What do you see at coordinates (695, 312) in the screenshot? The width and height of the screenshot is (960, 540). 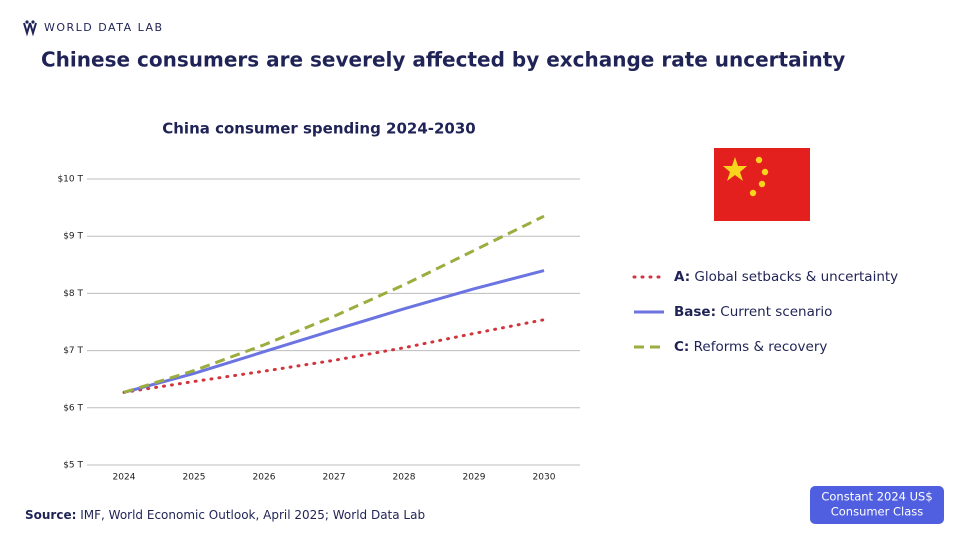 I see `legend-name: Base:` at bounding box center [695, 312].